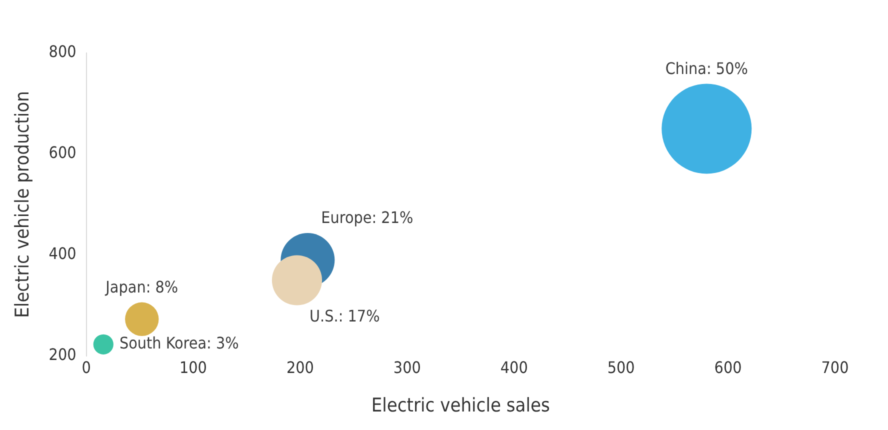 The image size is (888, 430). What do you see at coordinates (86, 367) in the screenshot?
I see `x-tick-label: 0` at bounding box center [86, 367].